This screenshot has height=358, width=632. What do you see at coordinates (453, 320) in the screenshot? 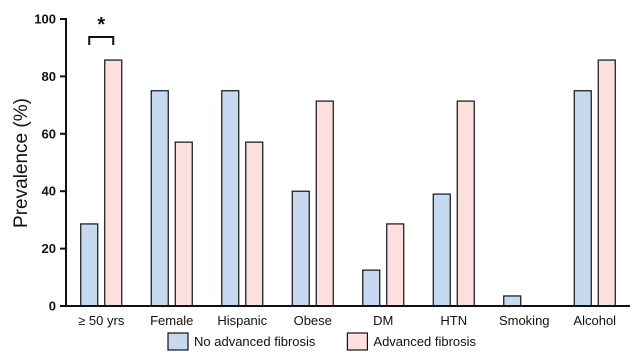
I see `x-category-label: HTN` at bounding box center [453, 320].